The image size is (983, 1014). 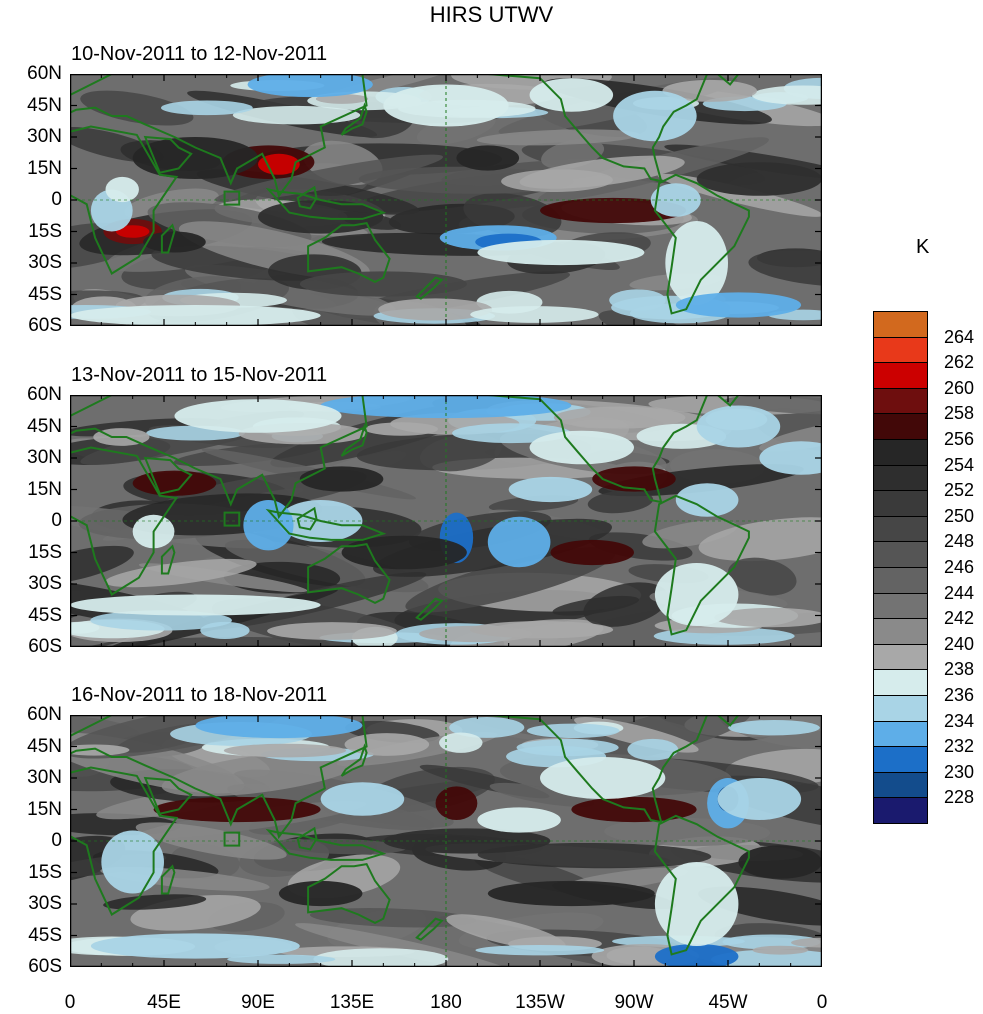 What do you see at coordinates (959, 541) in the screenshot?
I see `colorbar-label: 248` at bounding box center [959, 541].